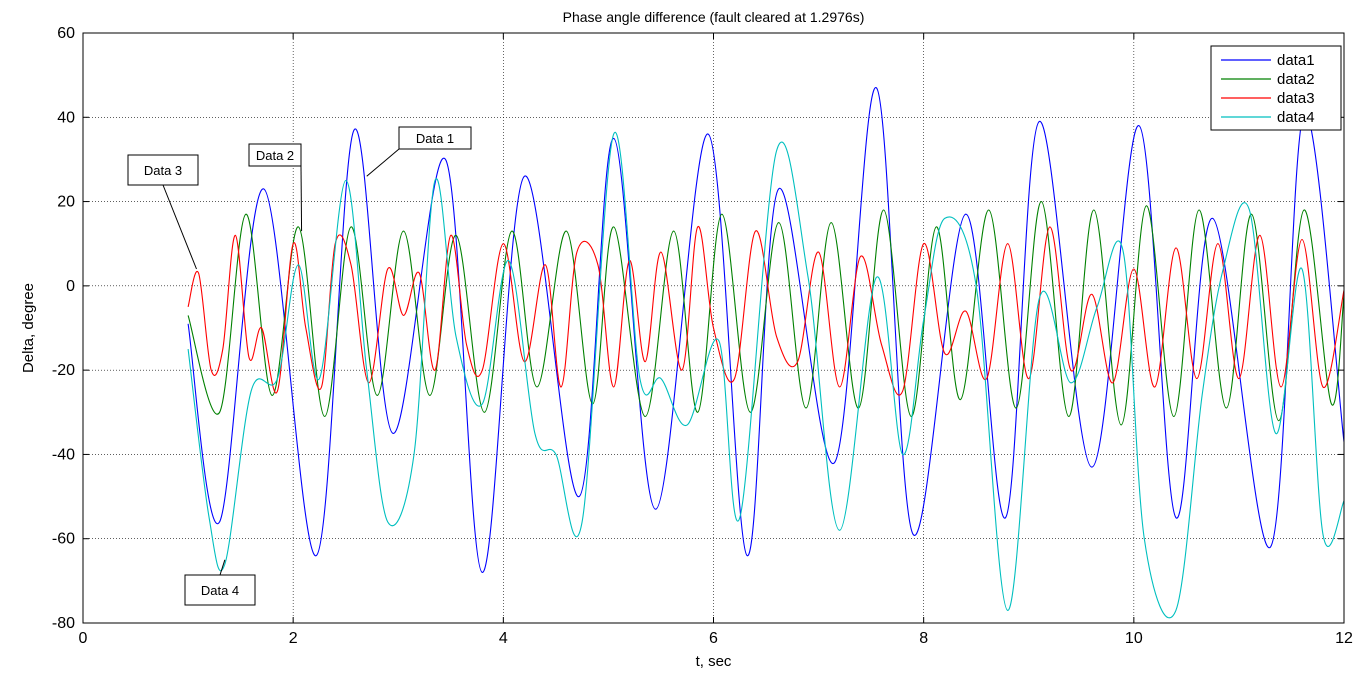 The image size is (1361, 673). I want to click on y-tick-label: -40, so click(63, 454).